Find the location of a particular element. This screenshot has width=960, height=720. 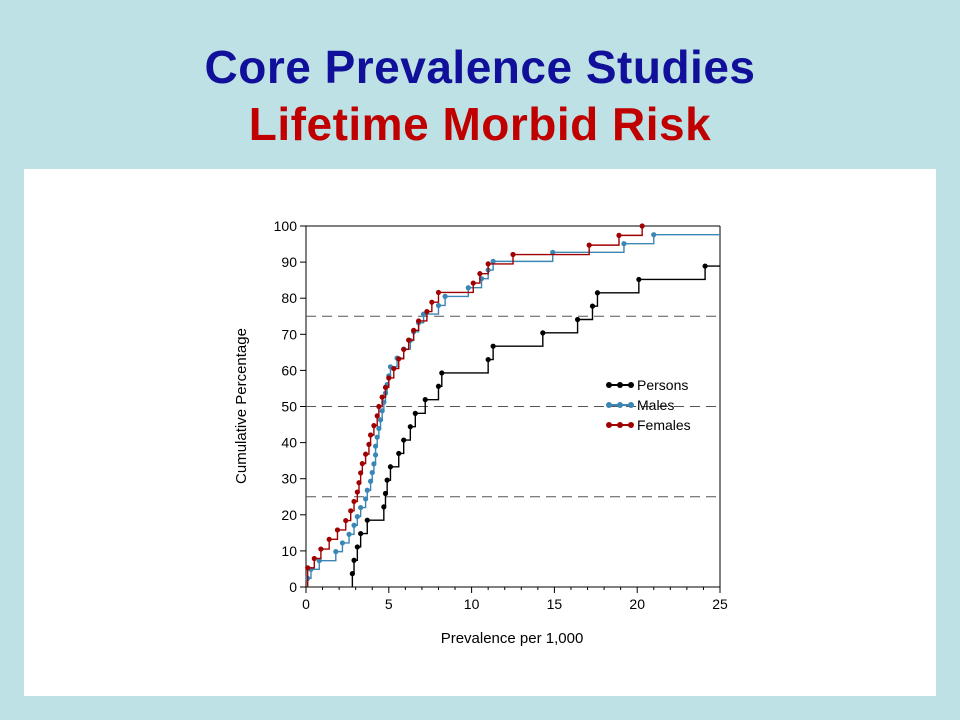

legend-label: Persons is located at coordinates (662, 385).